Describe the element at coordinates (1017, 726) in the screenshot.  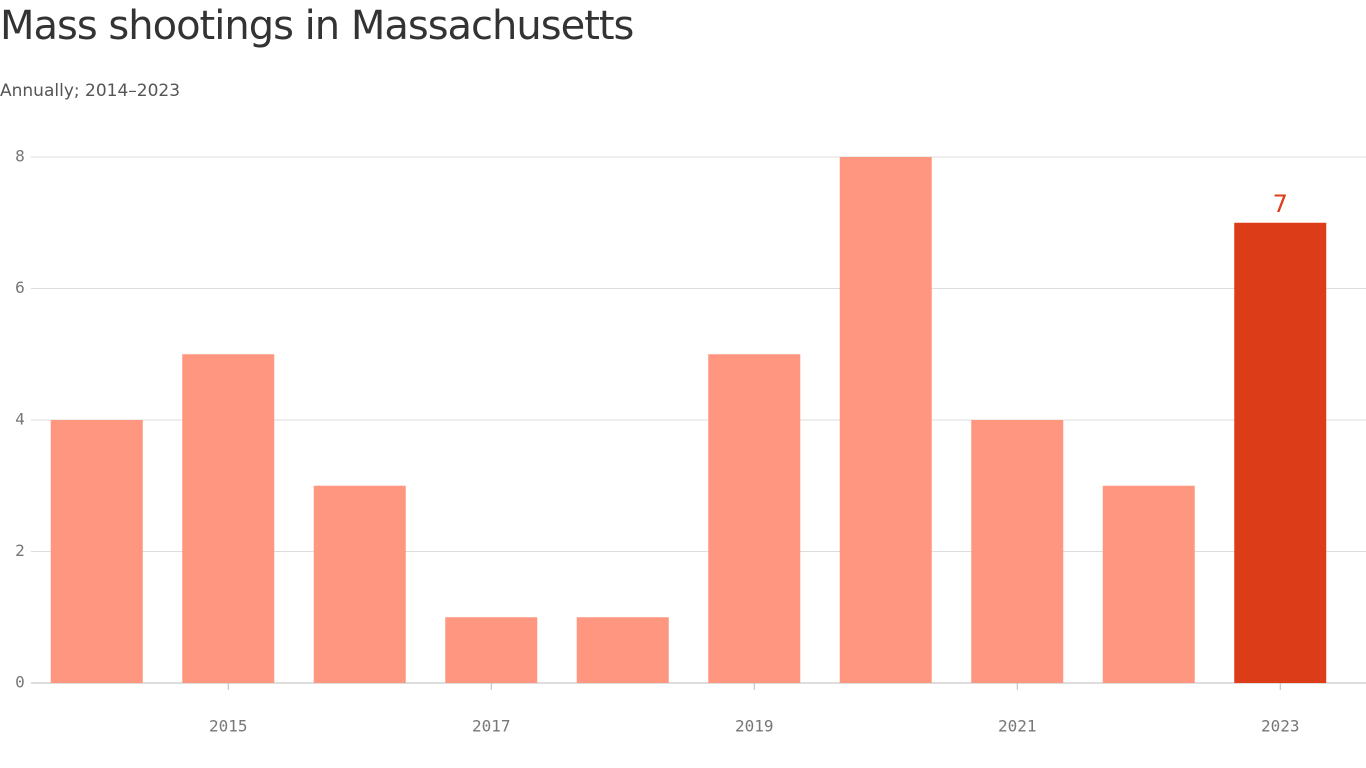
I see `x-tick-label: 2021` at that location.